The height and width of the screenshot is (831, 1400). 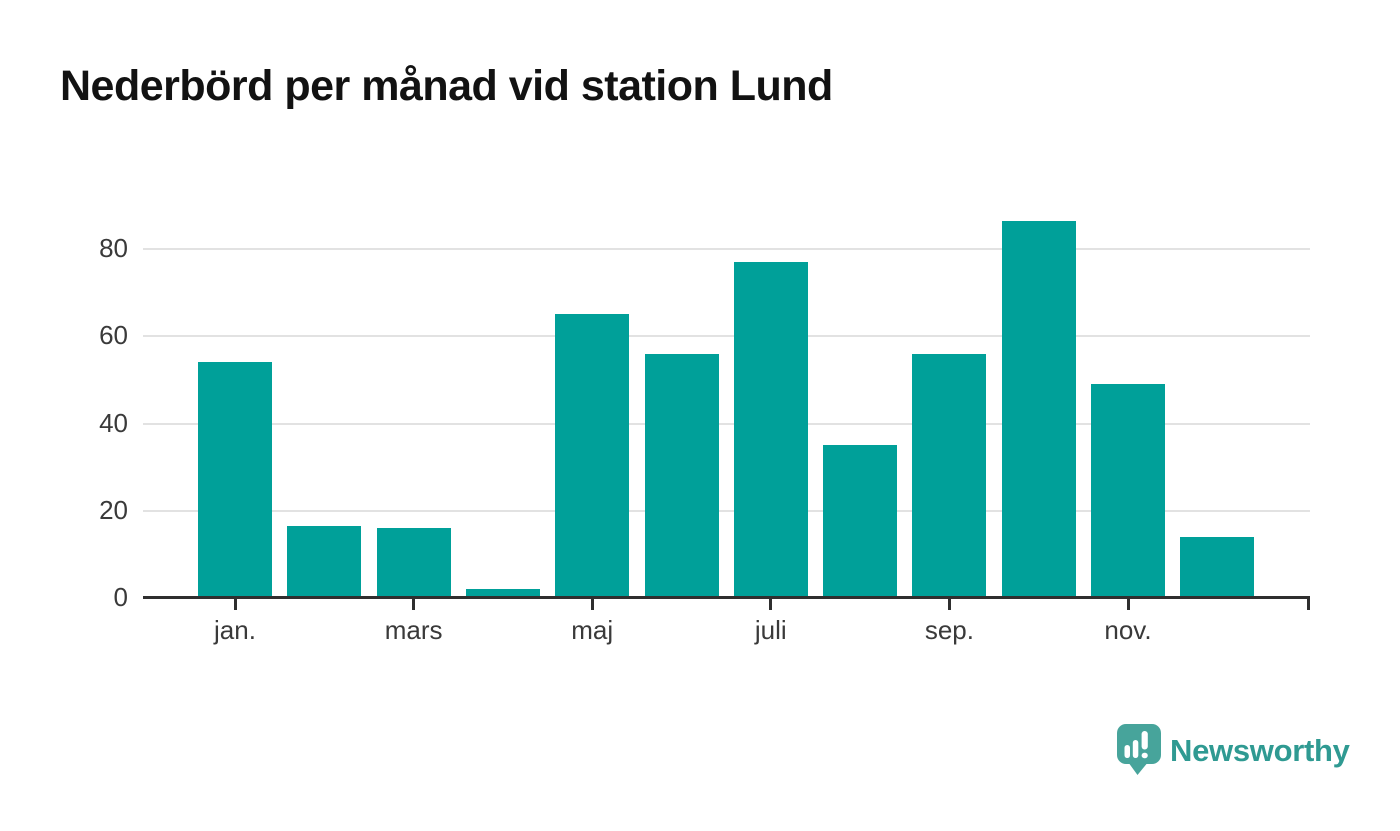 I want to click on x-axis-tick-label-sep.: sep., so click(x=949, y=630).